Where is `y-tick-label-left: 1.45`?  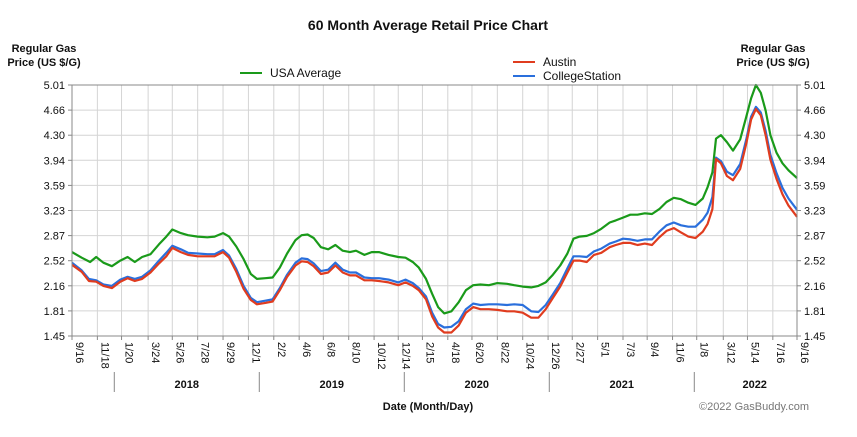
y-tick-label-left: 1.45 is located at coordinates (54, 337).